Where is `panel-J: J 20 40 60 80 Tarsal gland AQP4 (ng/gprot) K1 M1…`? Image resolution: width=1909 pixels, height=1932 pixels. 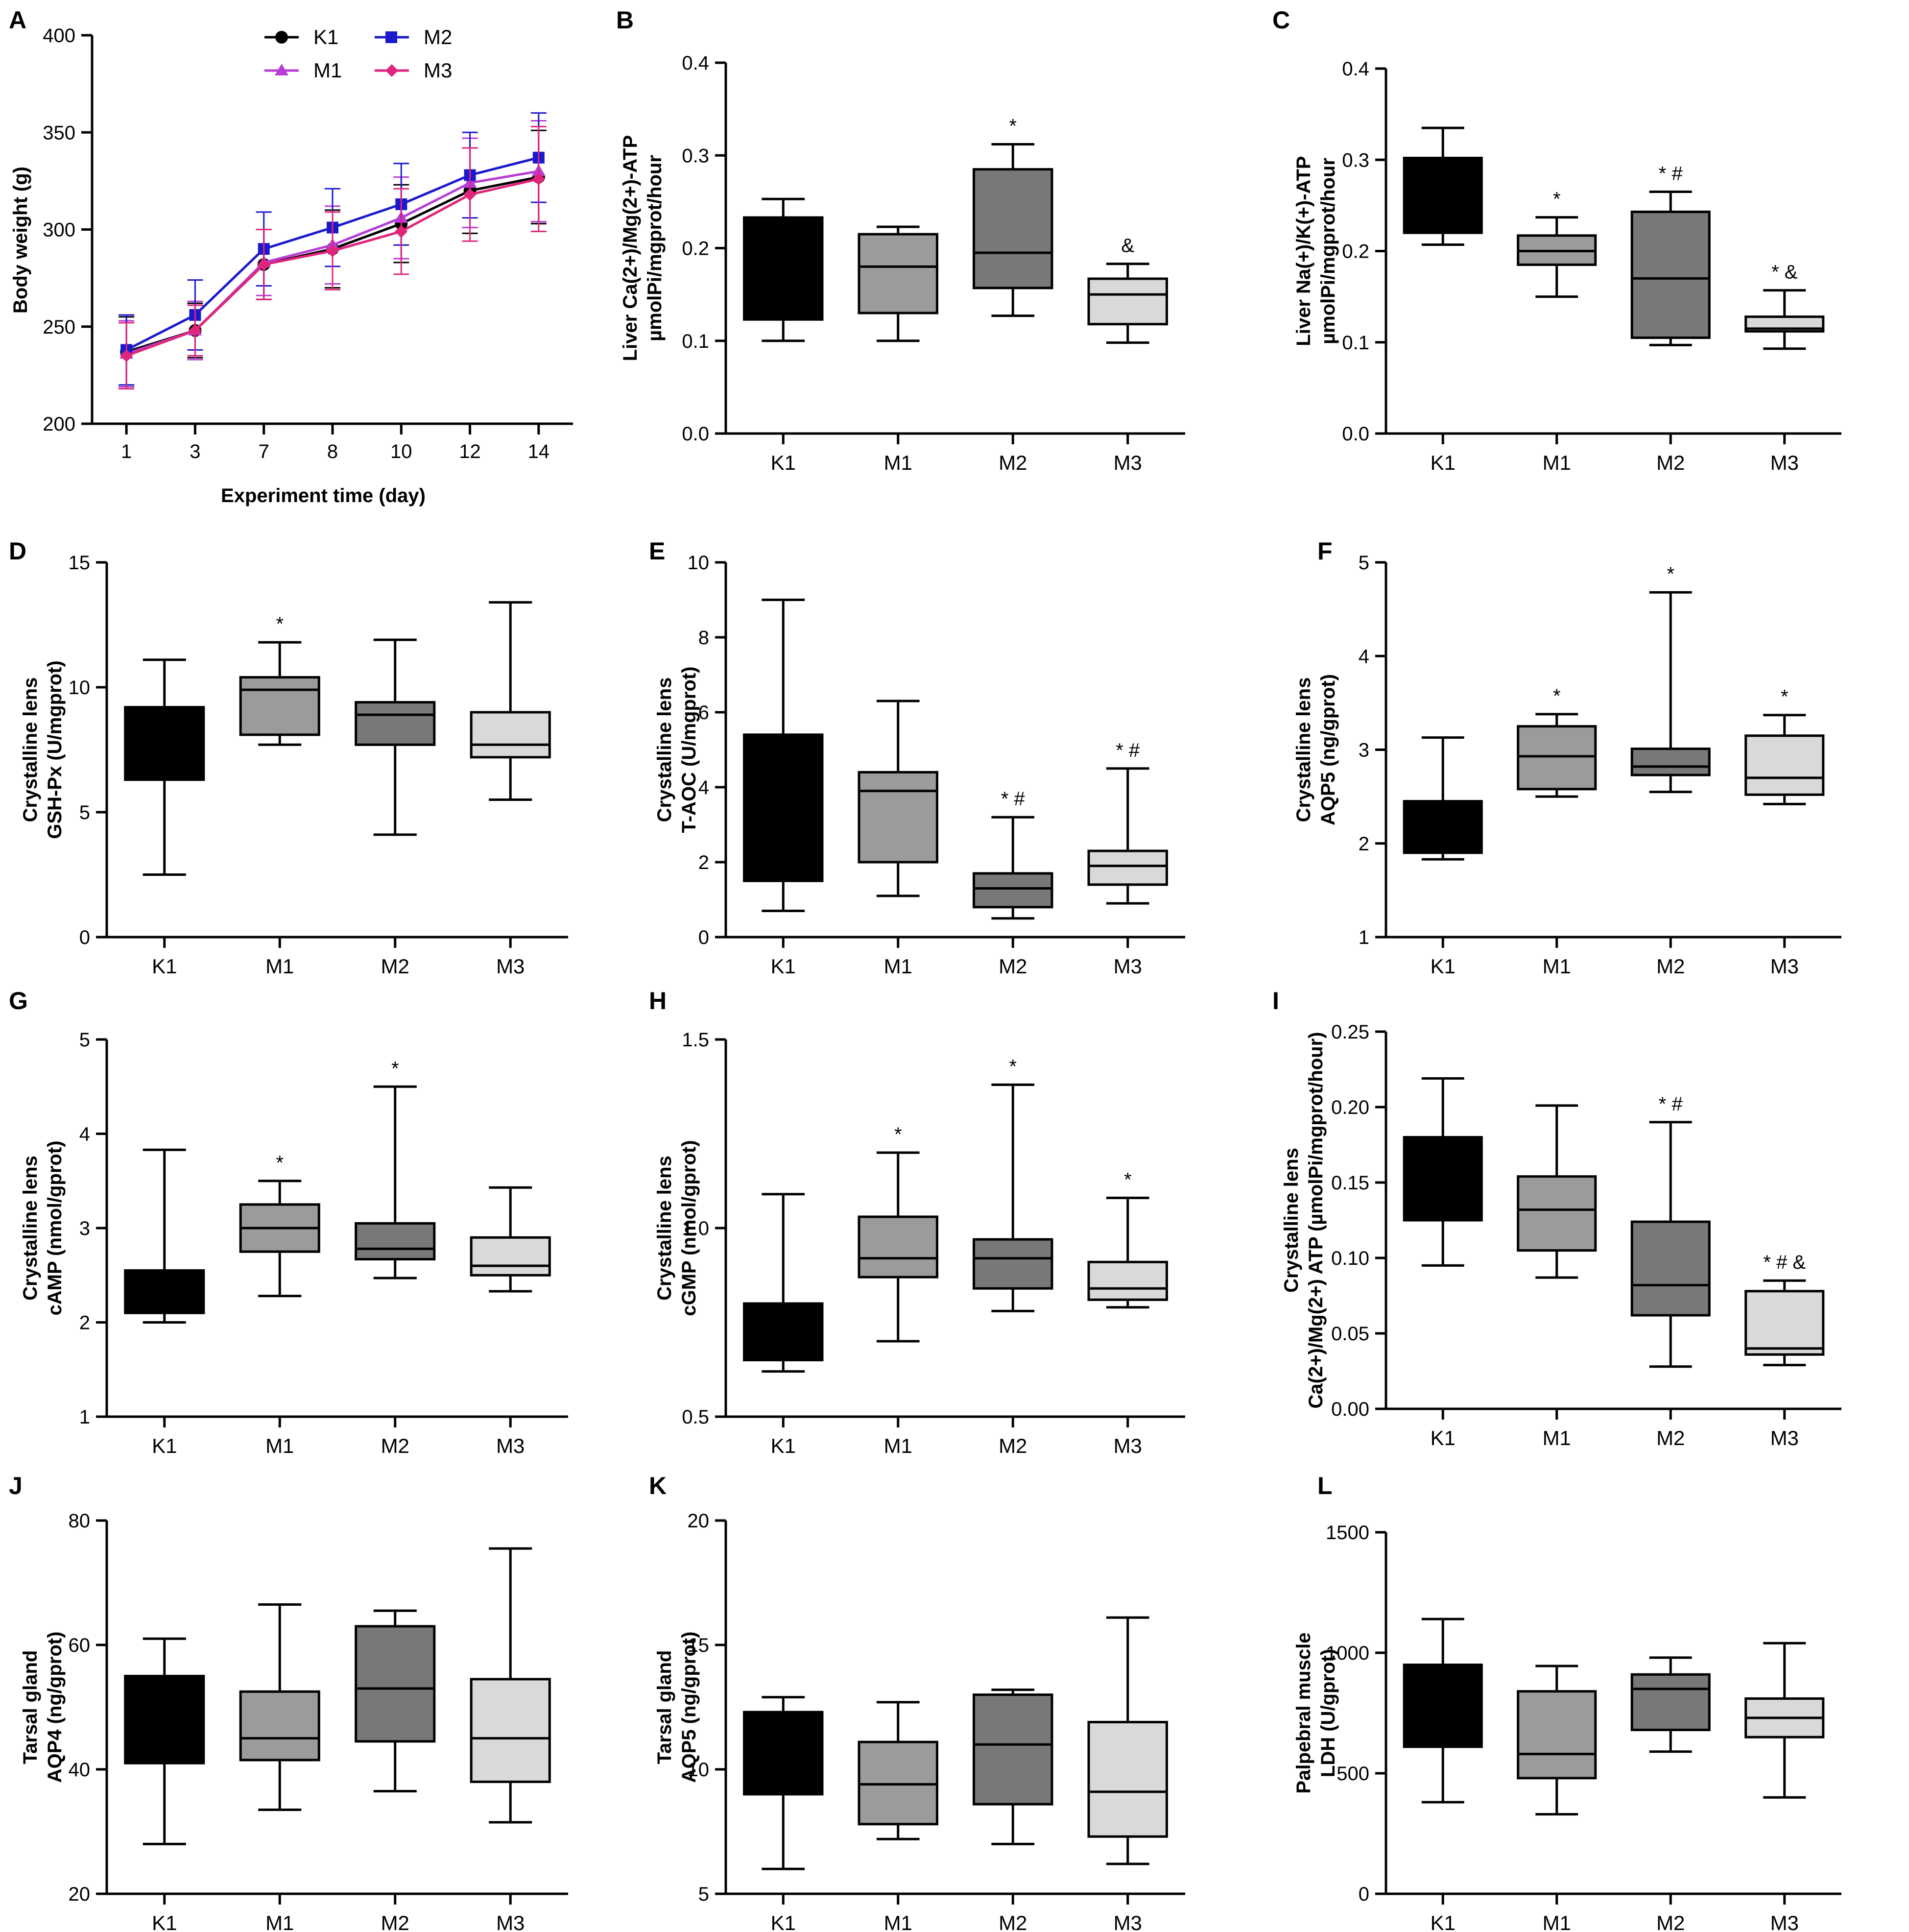
panel-J: J 20 40 60 80 Tarsal gland AQP4 (ng/gprot) K1 M1… is located at coordinates (288, 1702).